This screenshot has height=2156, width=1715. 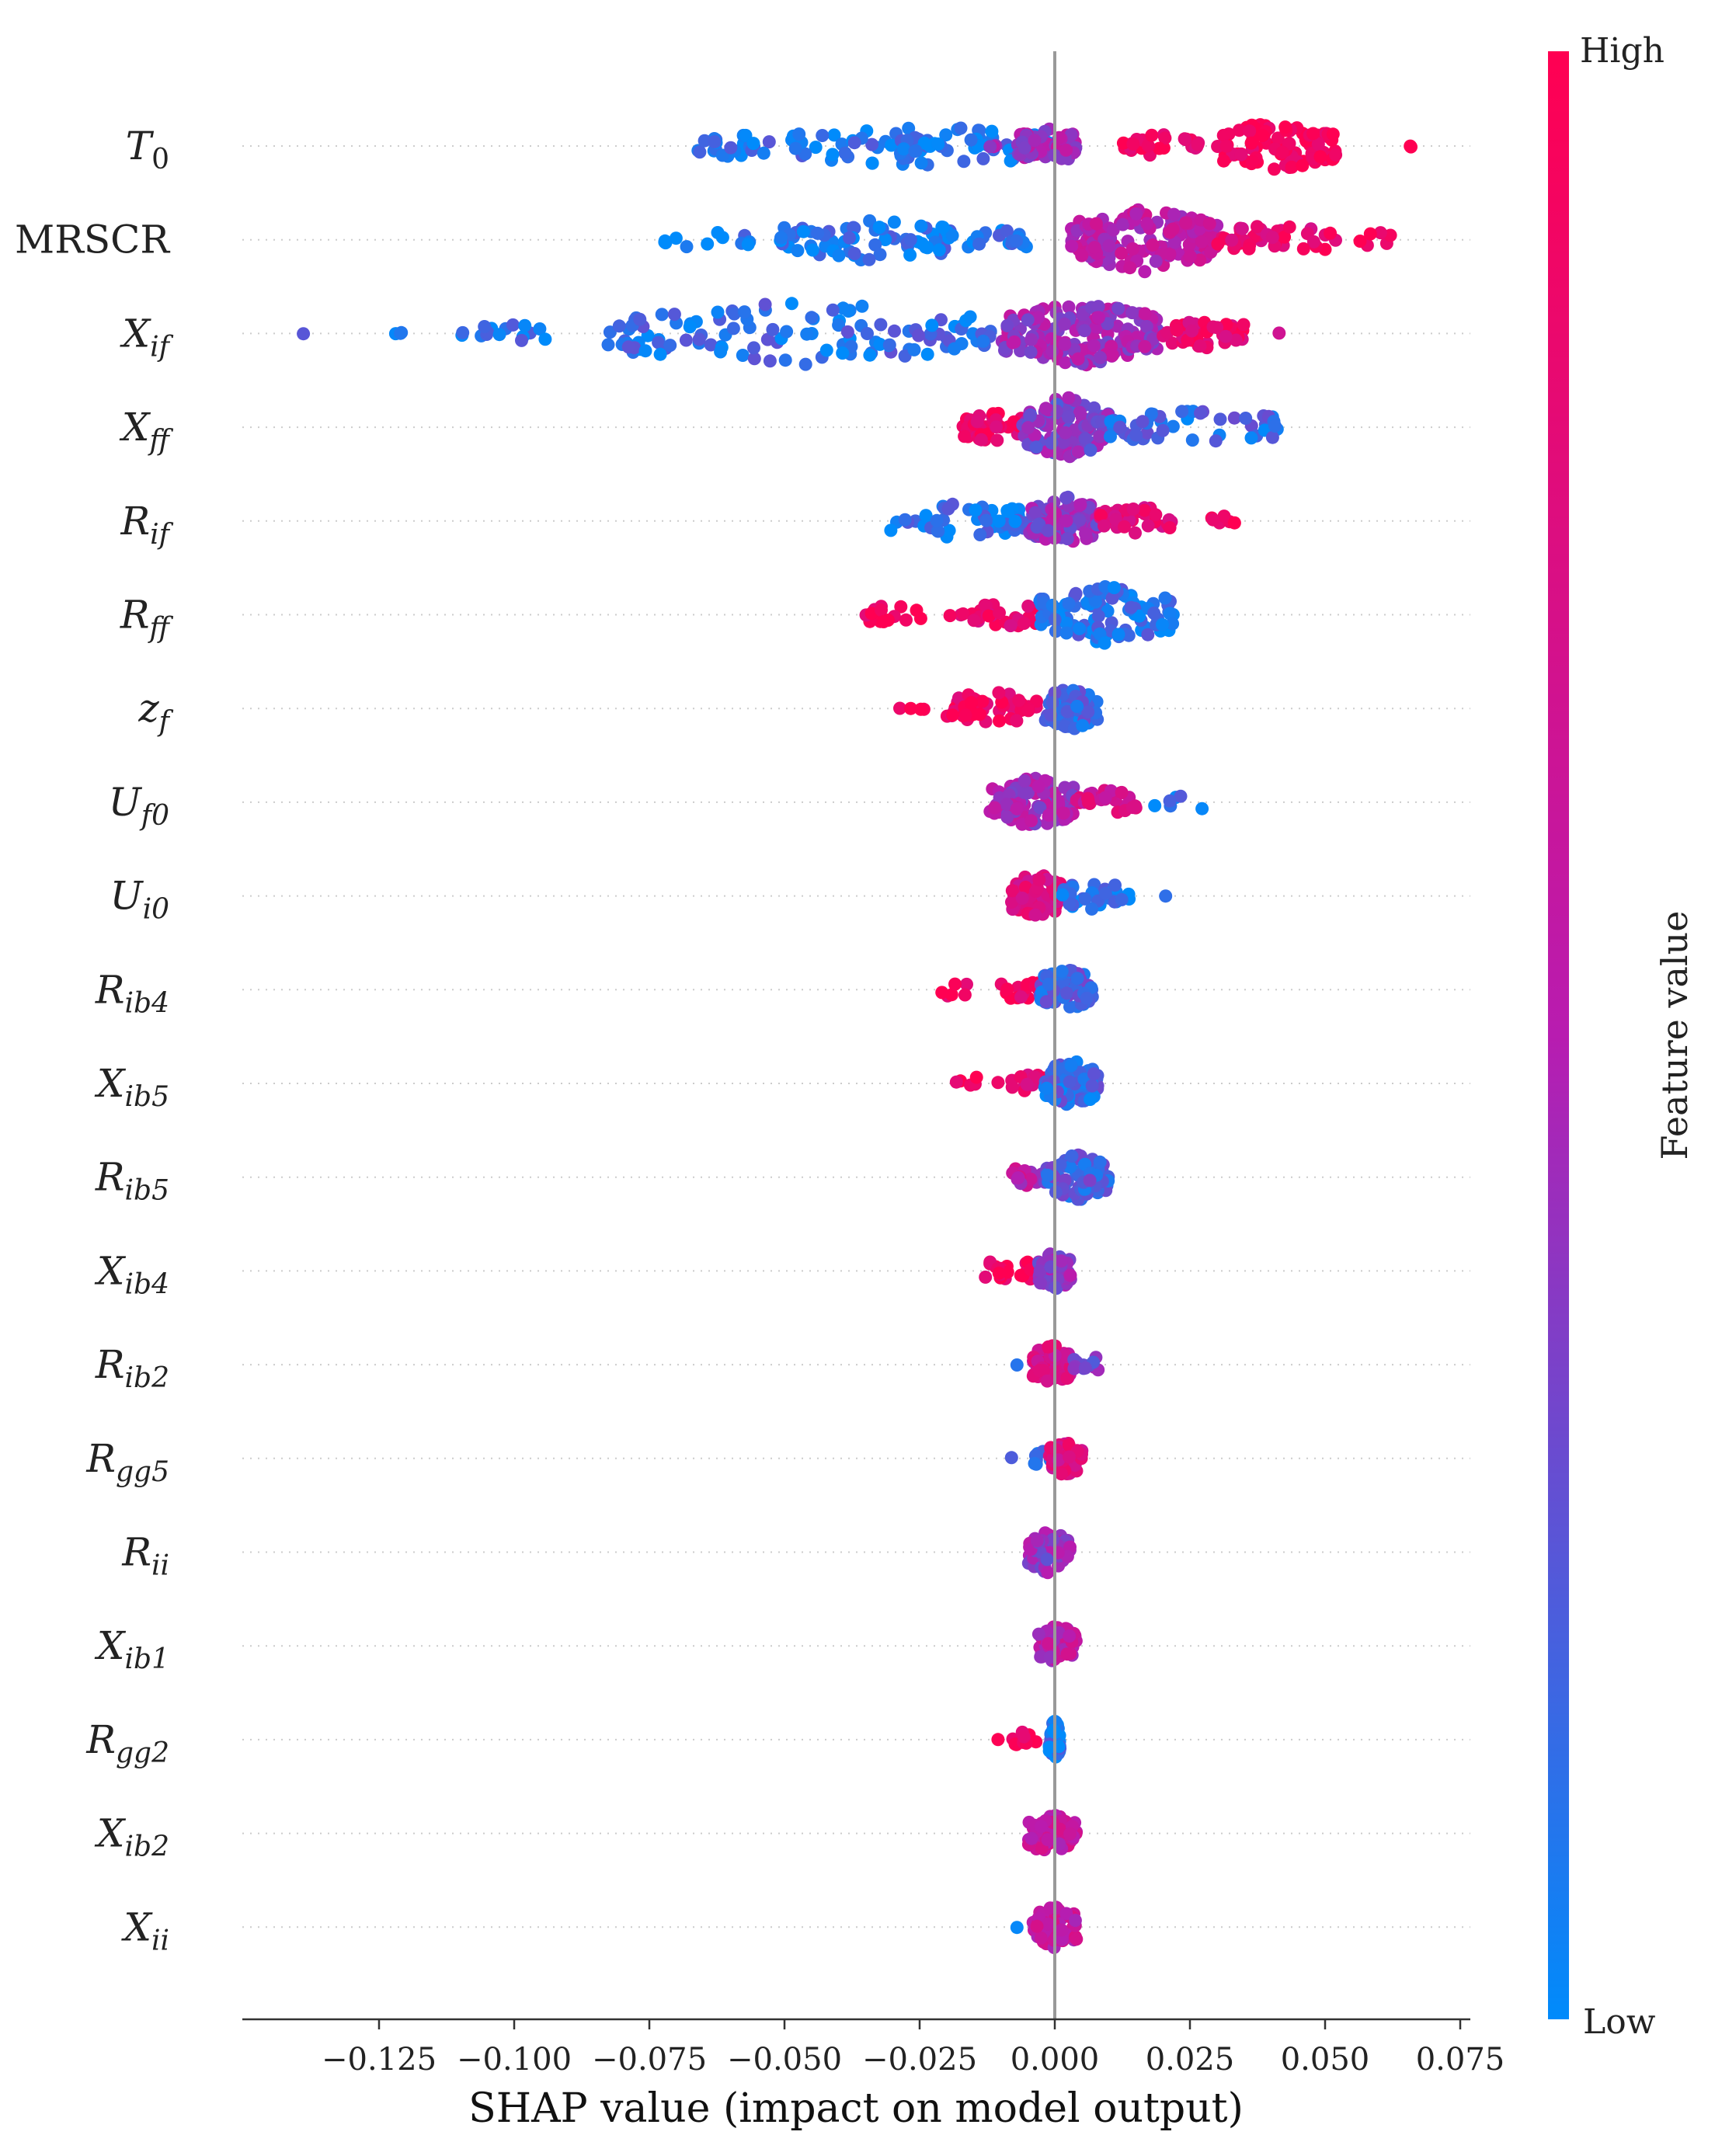 I want to click on feature-label-subscript: ib5, so click(x=147, y=1191).